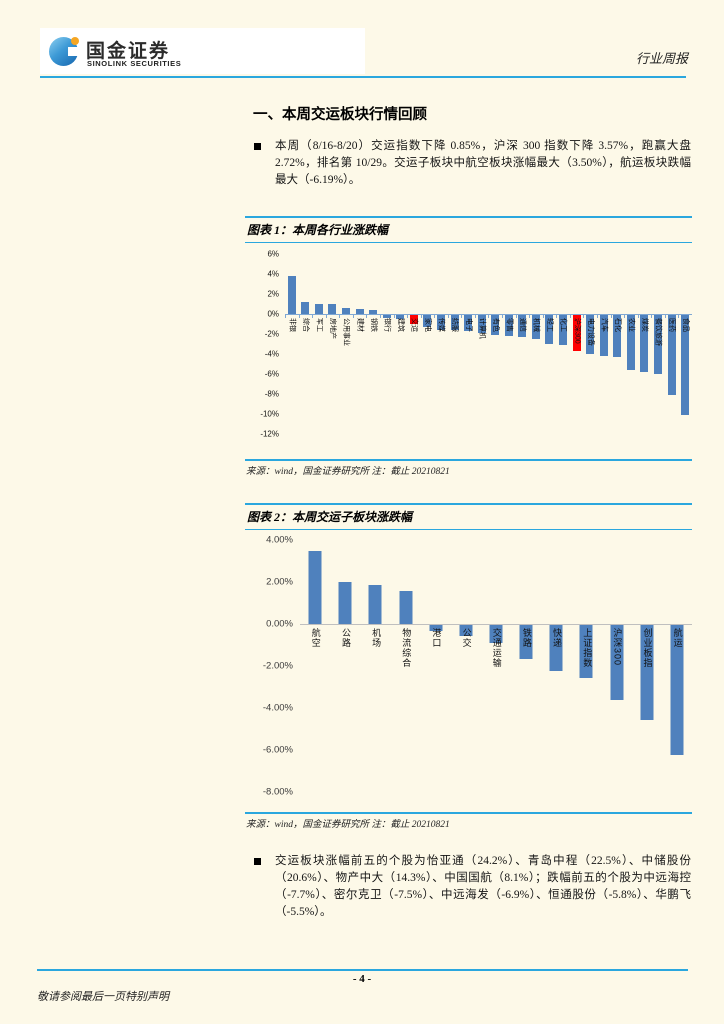  Describe the element at coordinates (644, 344) in the screenshot. I see `bar-slot-煤炭: 煤炭` at that location.